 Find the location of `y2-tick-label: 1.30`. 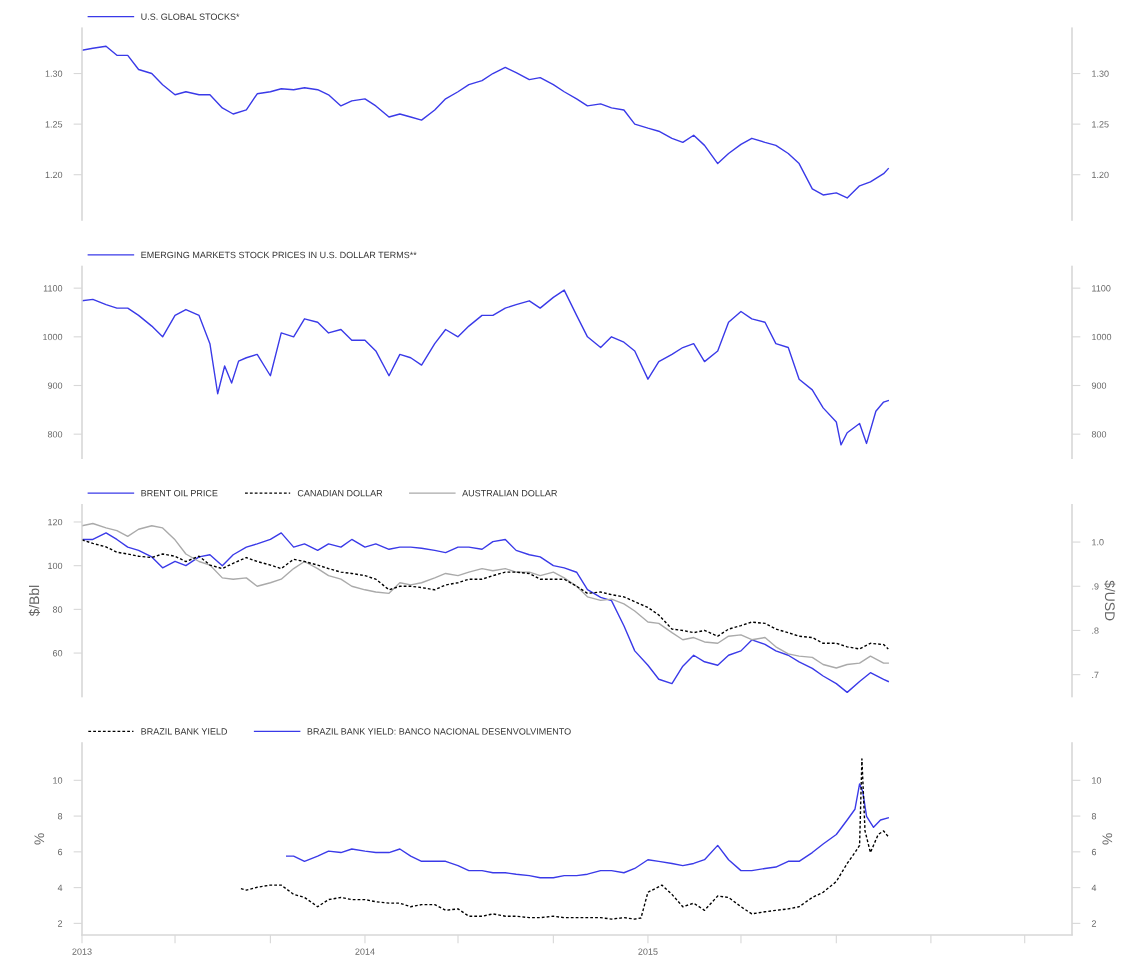

y2-tick-label: 1.30 is located at coordinates (1100, 73).